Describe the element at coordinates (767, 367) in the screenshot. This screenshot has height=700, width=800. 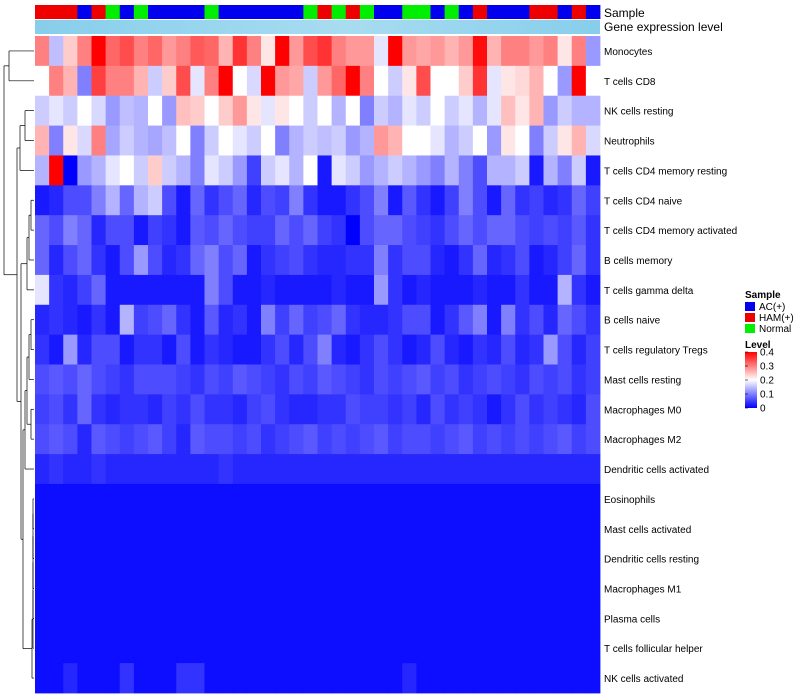
I see `level-tick-label: 0.3` at that location.